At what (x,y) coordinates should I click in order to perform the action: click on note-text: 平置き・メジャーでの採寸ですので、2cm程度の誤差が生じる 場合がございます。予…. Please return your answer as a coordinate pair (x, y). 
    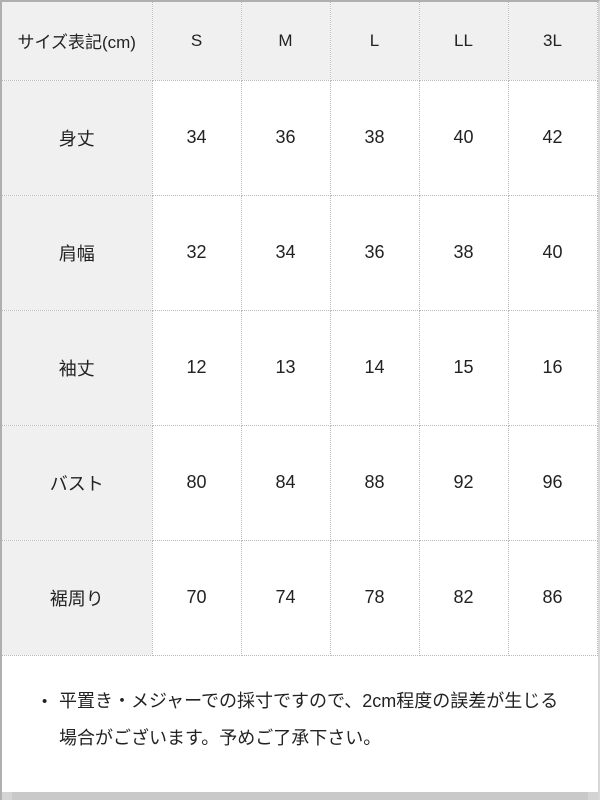
    Looking at the image, I should click on (318, 720).